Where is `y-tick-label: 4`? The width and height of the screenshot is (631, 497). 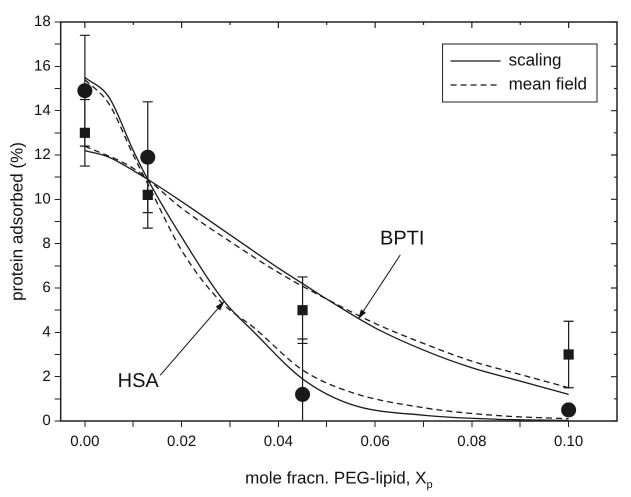 y-tick-label: 4 is located at coordinates (46, 331).